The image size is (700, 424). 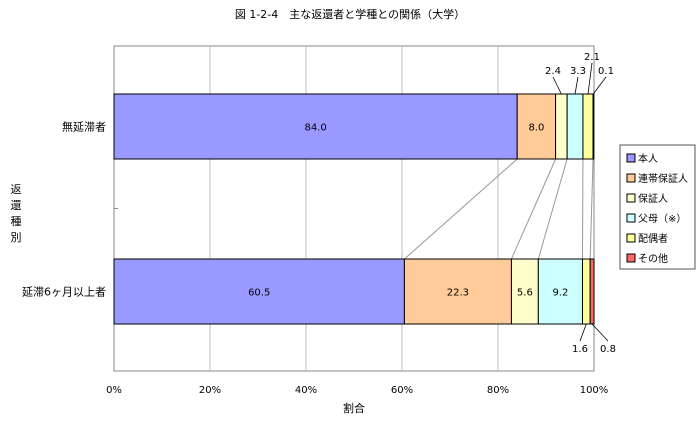 I want to click on y-tick-label: 無延滞者, so click(x=84, y=127).